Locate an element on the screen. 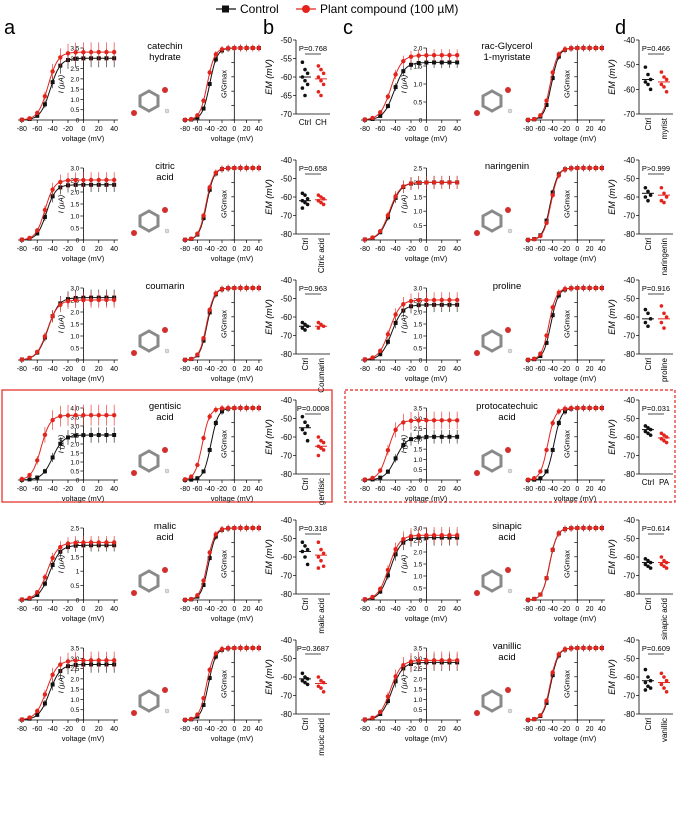 The width and height of the screenshot is (685, 823). iv-y-tick-label: 1.5 is located at coordinates (417, 197).